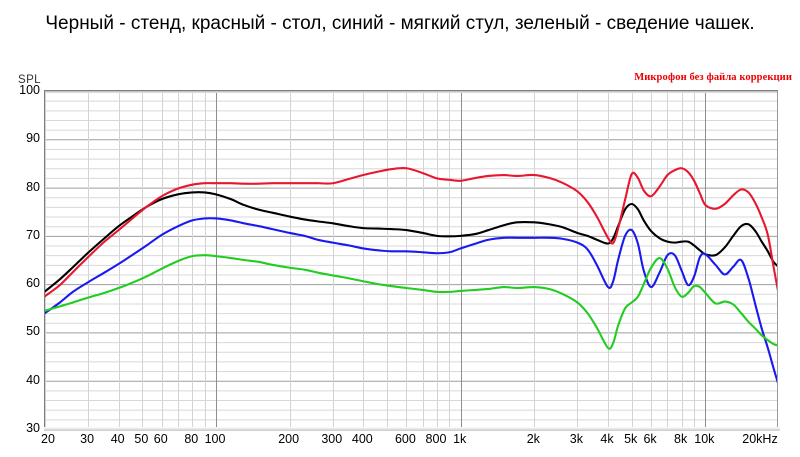 This screenshot has width=800, height=457. Describe the element at coordinates (48, 439) in the screenshot. I see `x-tick-20: 20` at that location.